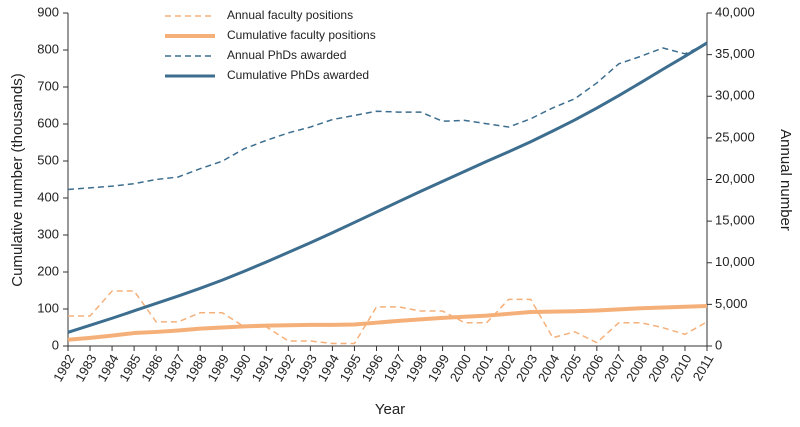 This screenshot has width=800, height=427. I want to click on legend-label: Annual faculty positions, so click(290, 15).